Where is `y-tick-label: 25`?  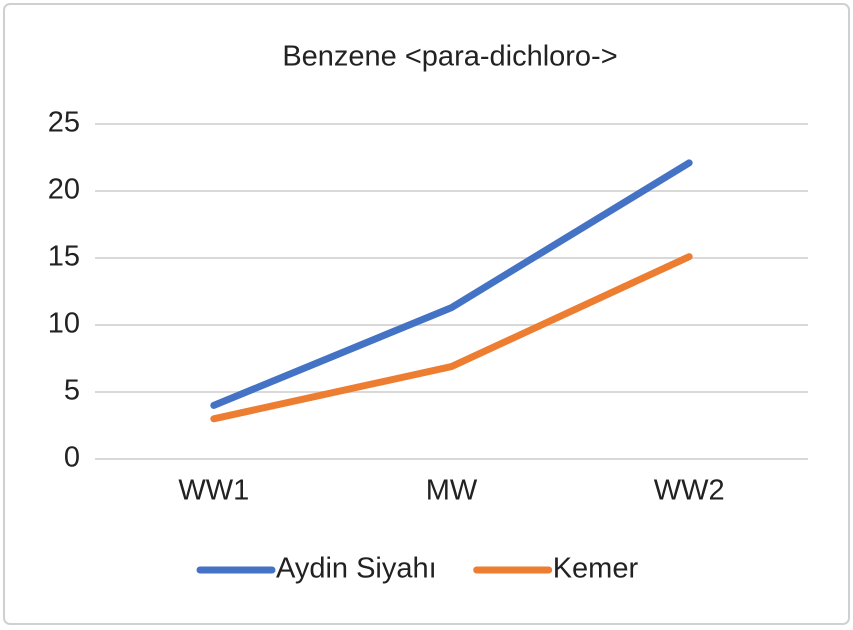 y-tick-label: 25 is located at coordinates (64, 123).